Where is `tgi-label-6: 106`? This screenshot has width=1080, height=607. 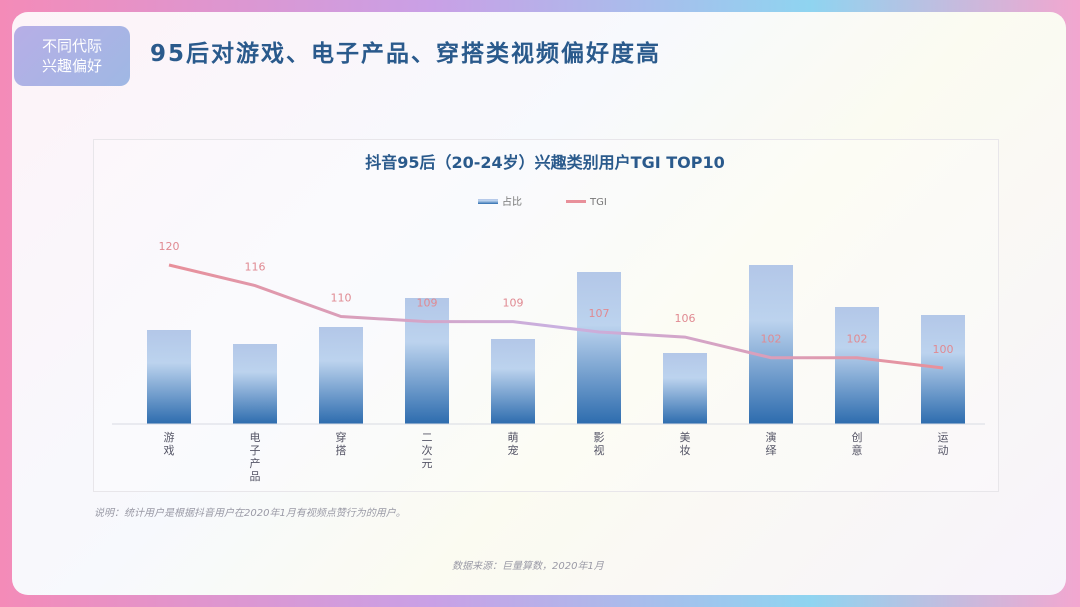 tgi-label-6: 106 is located at coordinates (685, 318).